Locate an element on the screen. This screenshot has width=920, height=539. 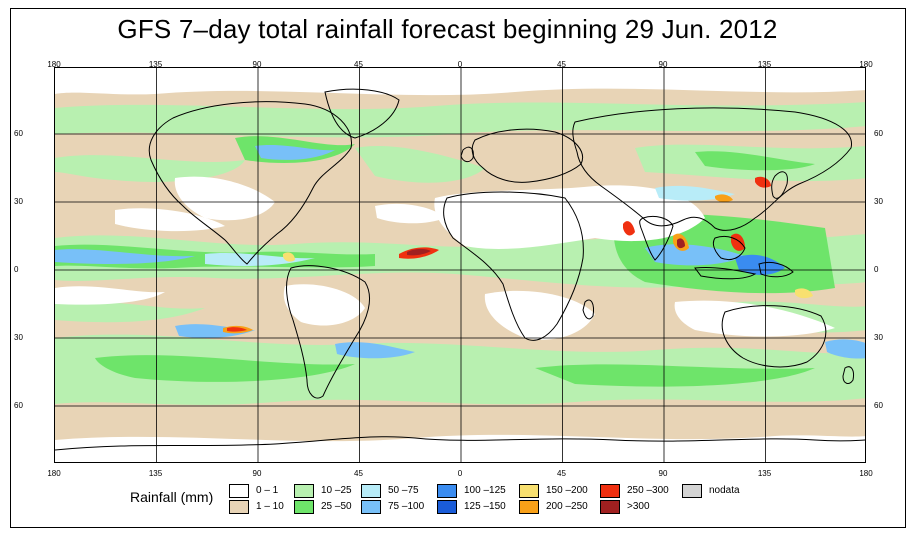
lon-tick-bottom-0: 180 is located at coordinates (54, 473).